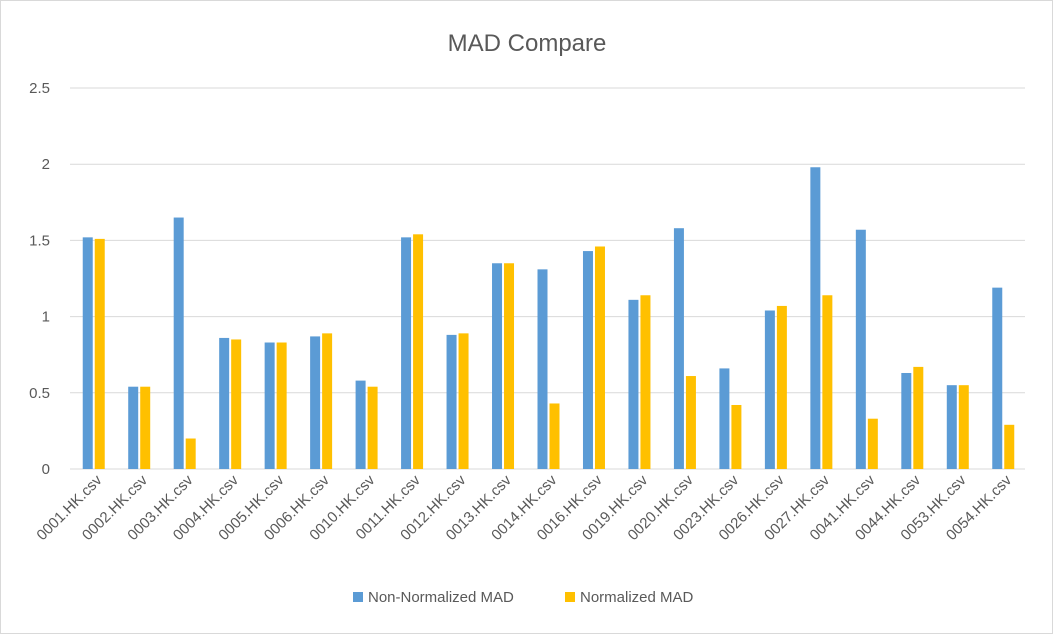  What do you see at coordinates (360, 424) in the screenshot?
I see `bar-non-normalized-0010.HK.csv` at bounding box center [360, 424].